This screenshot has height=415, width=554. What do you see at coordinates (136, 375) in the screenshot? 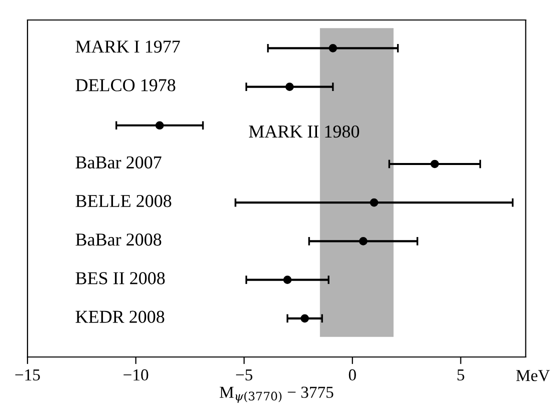
I see `x-tick-label: −10` at bounding box center [136, 375].